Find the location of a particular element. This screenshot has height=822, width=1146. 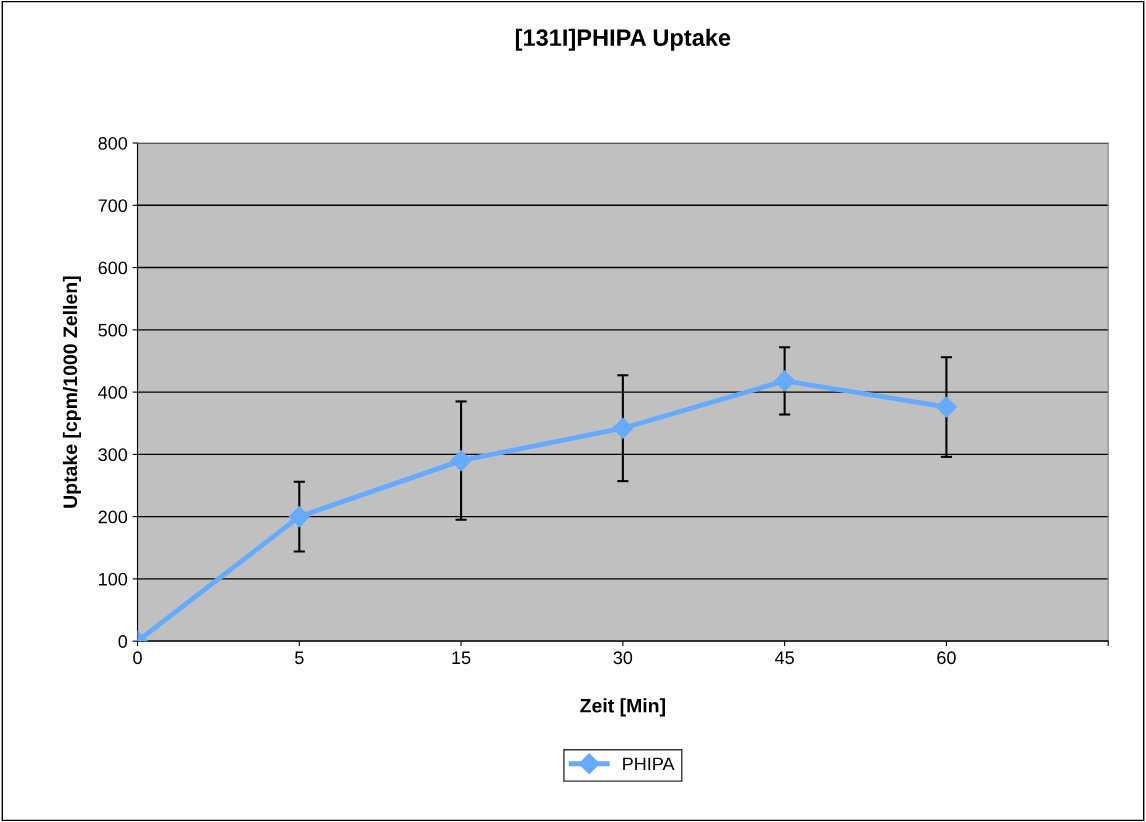

y-tick-label: 0 is located at coordinates (123, 641).